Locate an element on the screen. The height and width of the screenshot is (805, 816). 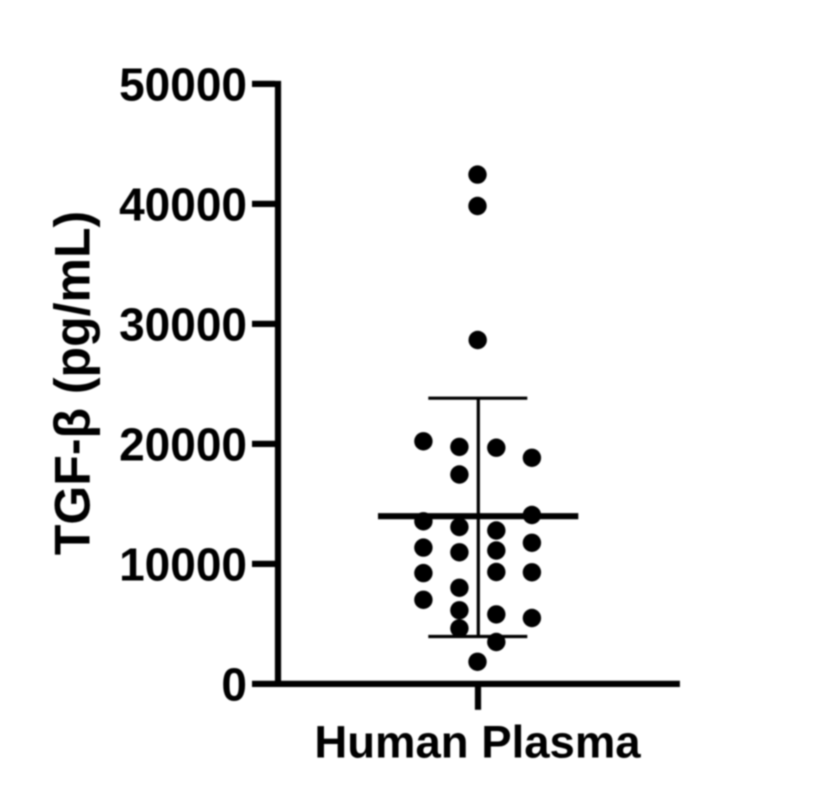
svg-text: 40000 is located at coordinates (183, 205).